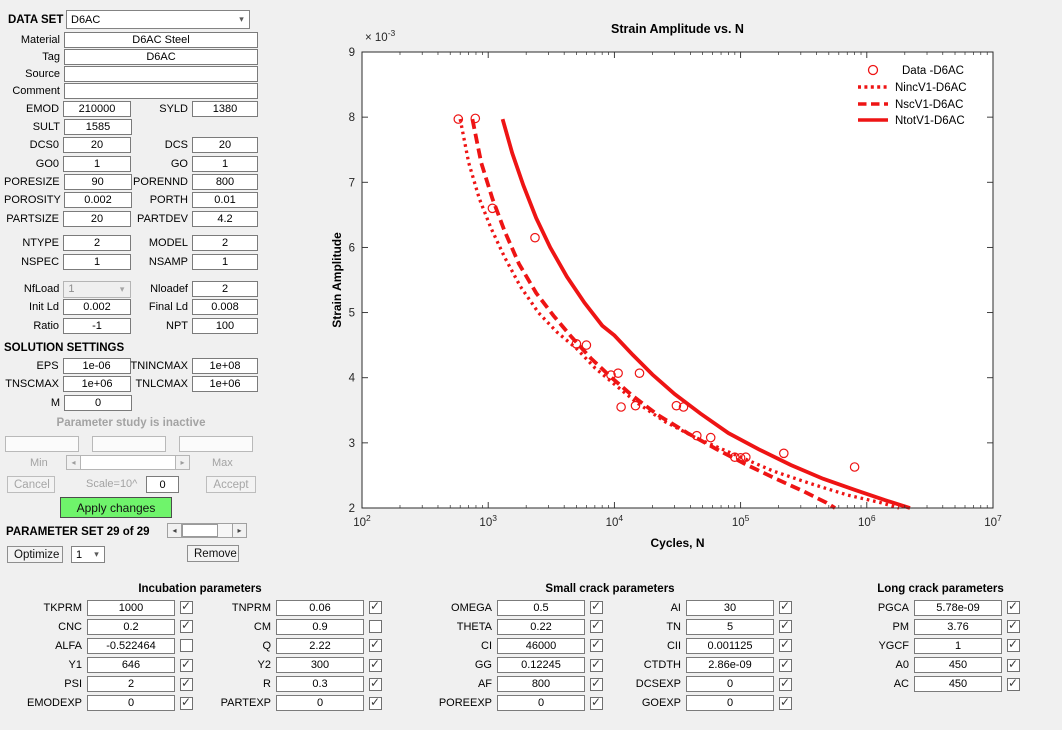  I want to click on go-field, so click(225, 163).